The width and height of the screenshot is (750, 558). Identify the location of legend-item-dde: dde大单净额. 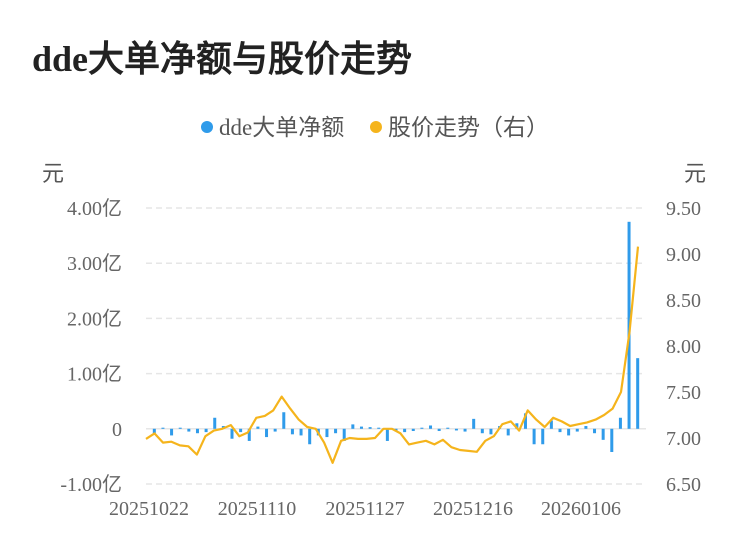
(272, 125).